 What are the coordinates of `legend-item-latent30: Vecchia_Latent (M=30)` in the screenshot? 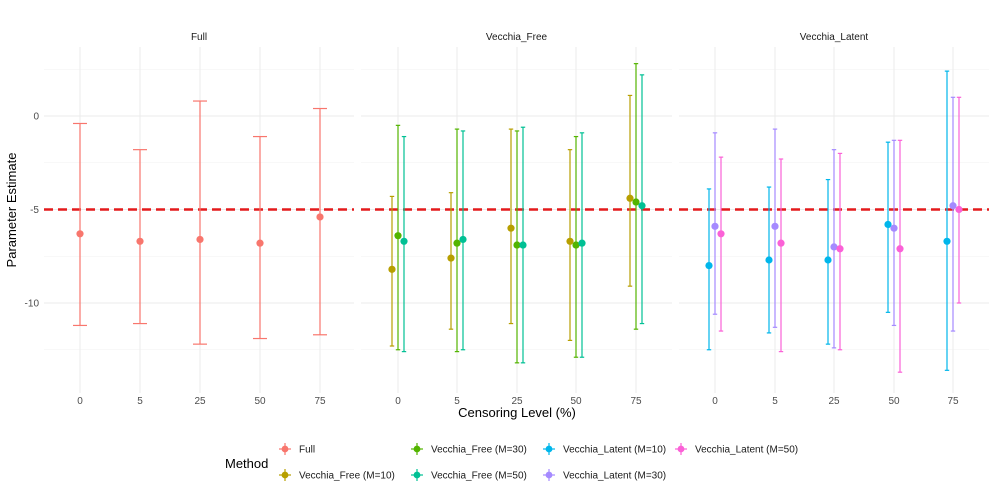 It's located at (604, 475).